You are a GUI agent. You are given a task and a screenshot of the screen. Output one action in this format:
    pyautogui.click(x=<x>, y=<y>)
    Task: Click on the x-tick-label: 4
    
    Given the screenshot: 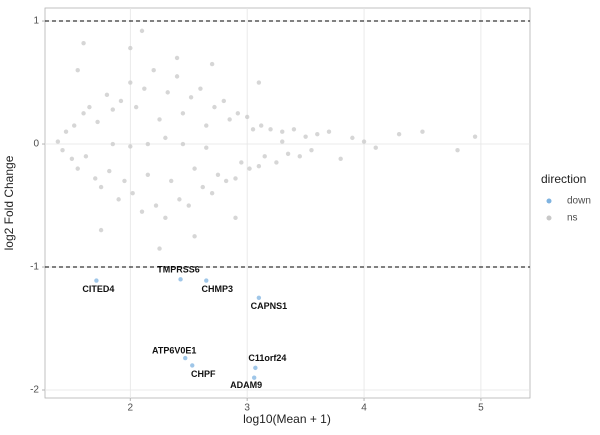 What is the action you would take?
    pyautogui.click(x=364, y=408)
    